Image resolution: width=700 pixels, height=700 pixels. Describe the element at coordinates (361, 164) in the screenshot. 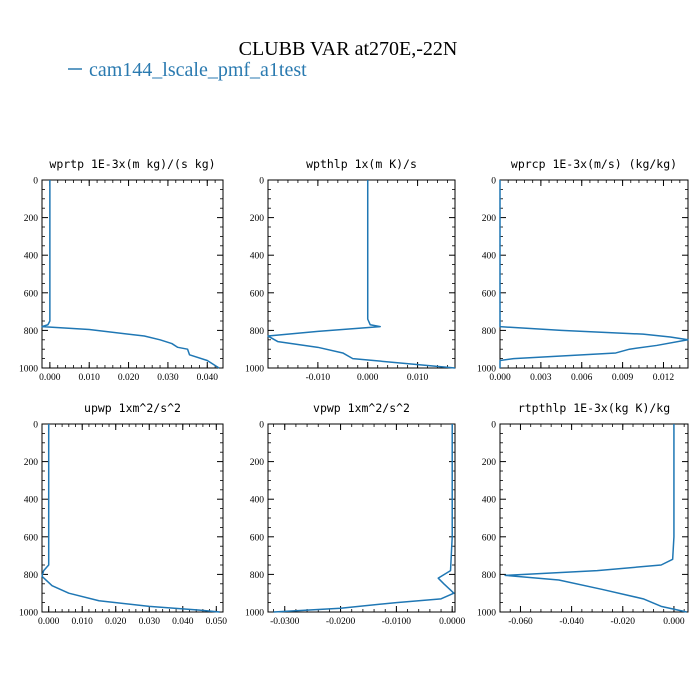

I see `panel-title: wpthlp 1x(m K)/s` at that location.